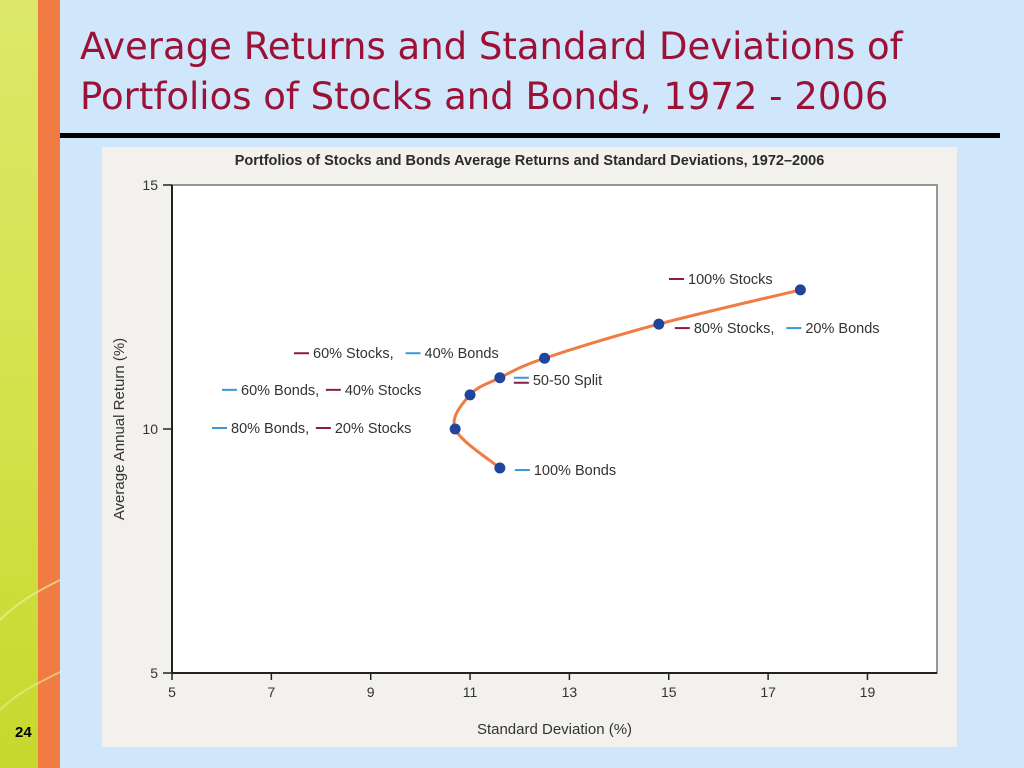  Describe the element at coordinates (172, 692) in the screenshot. I see `x-tick-label: 5` at that location.